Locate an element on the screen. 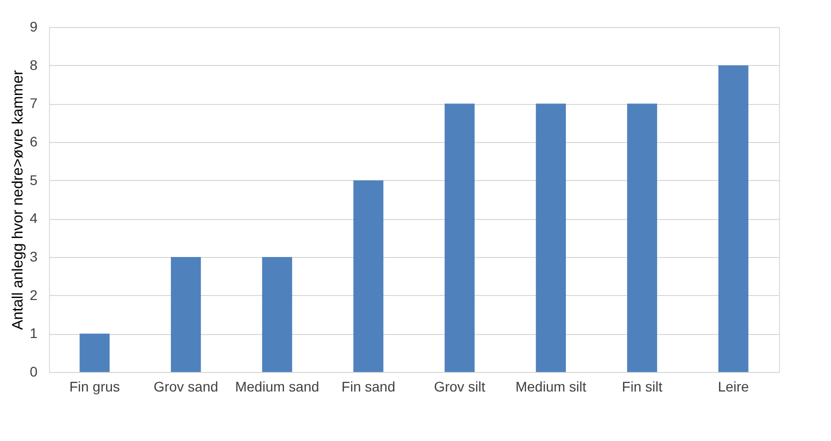 The image size is (831, 441). y-tick-label: 2 is located at coordinates (34, 294).